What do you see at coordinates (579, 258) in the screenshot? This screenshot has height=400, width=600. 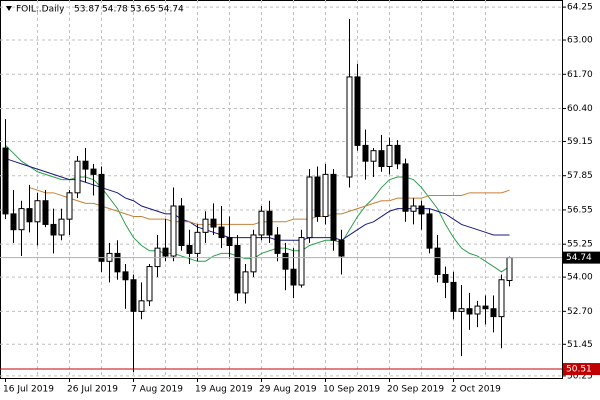 I see `price-label: 54.74` at bounding box center [579, 258].